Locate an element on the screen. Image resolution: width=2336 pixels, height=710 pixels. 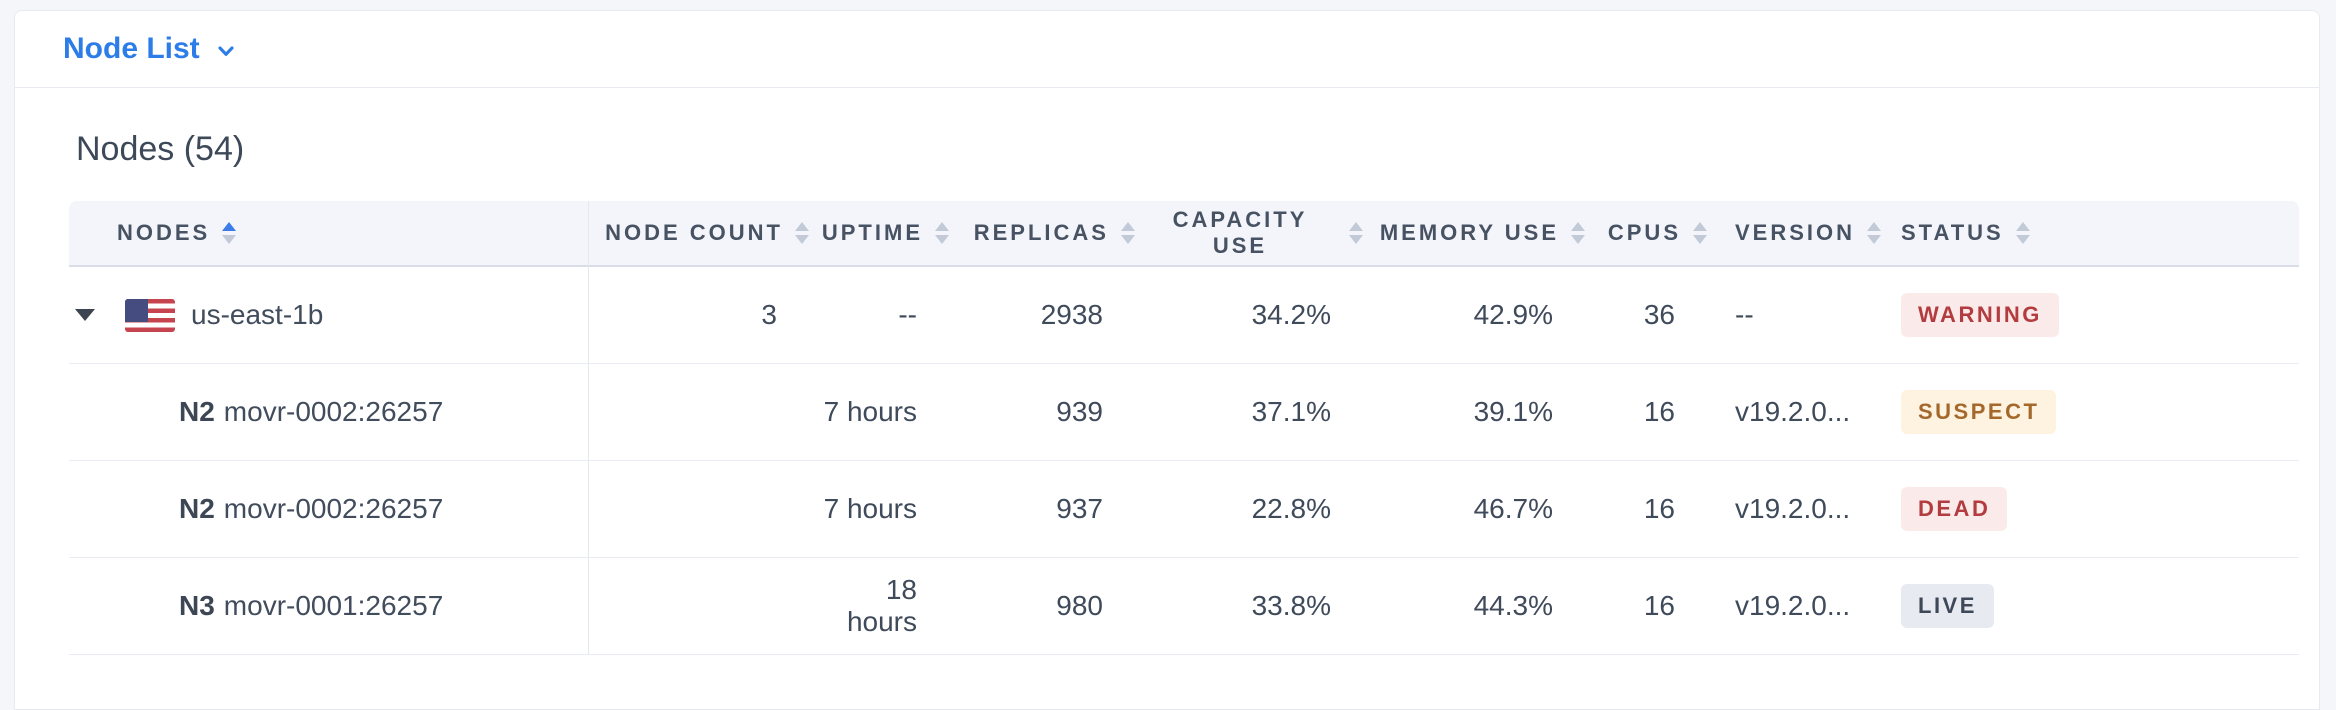
column-header-memory-use-label: MEMORY USE is located at coordinates (1469, 232).